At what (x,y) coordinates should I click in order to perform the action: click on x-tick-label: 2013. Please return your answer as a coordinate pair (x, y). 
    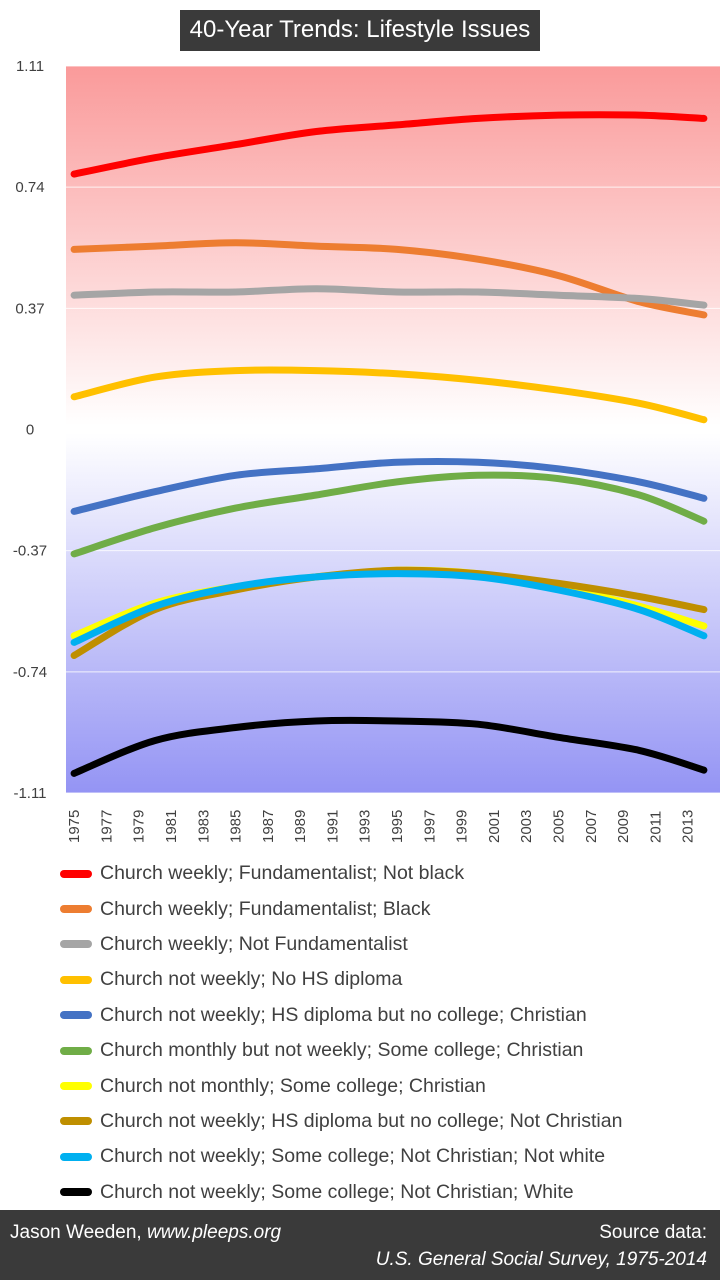
    Looking at the image, I should click on (688, 826).